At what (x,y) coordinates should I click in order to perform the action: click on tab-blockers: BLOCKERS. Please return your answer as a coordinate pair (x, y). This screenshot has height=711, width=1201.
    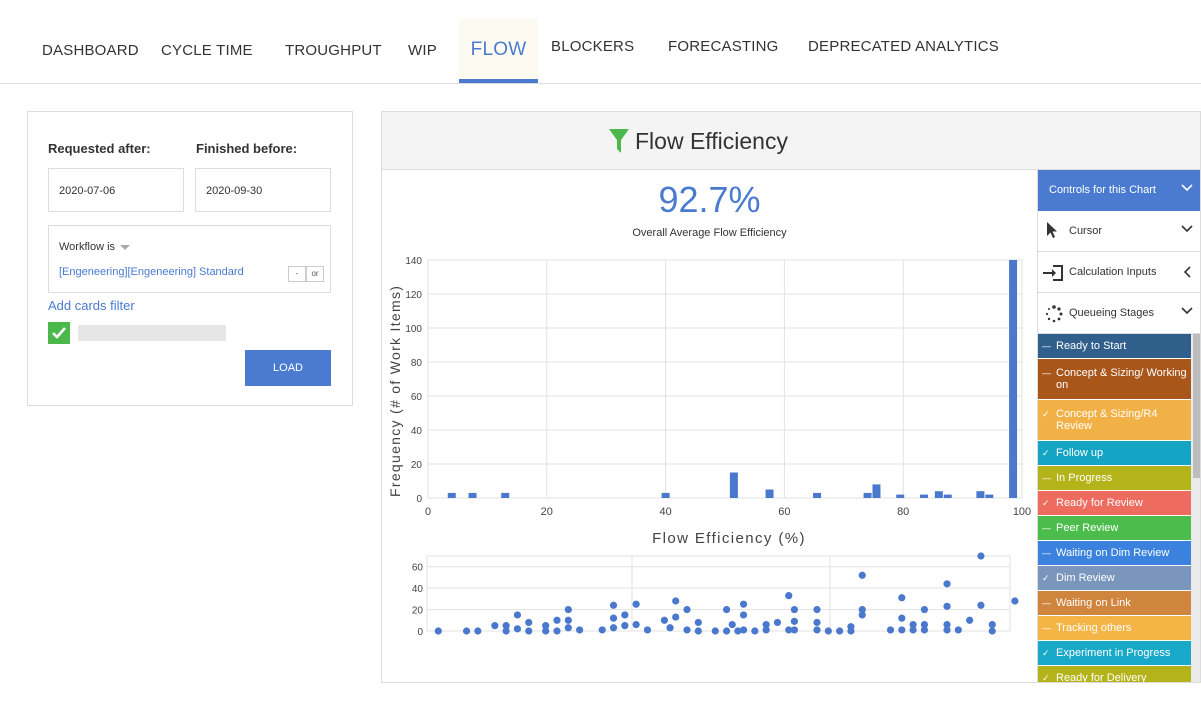
    Looking at the image, I should click on (593, 46).